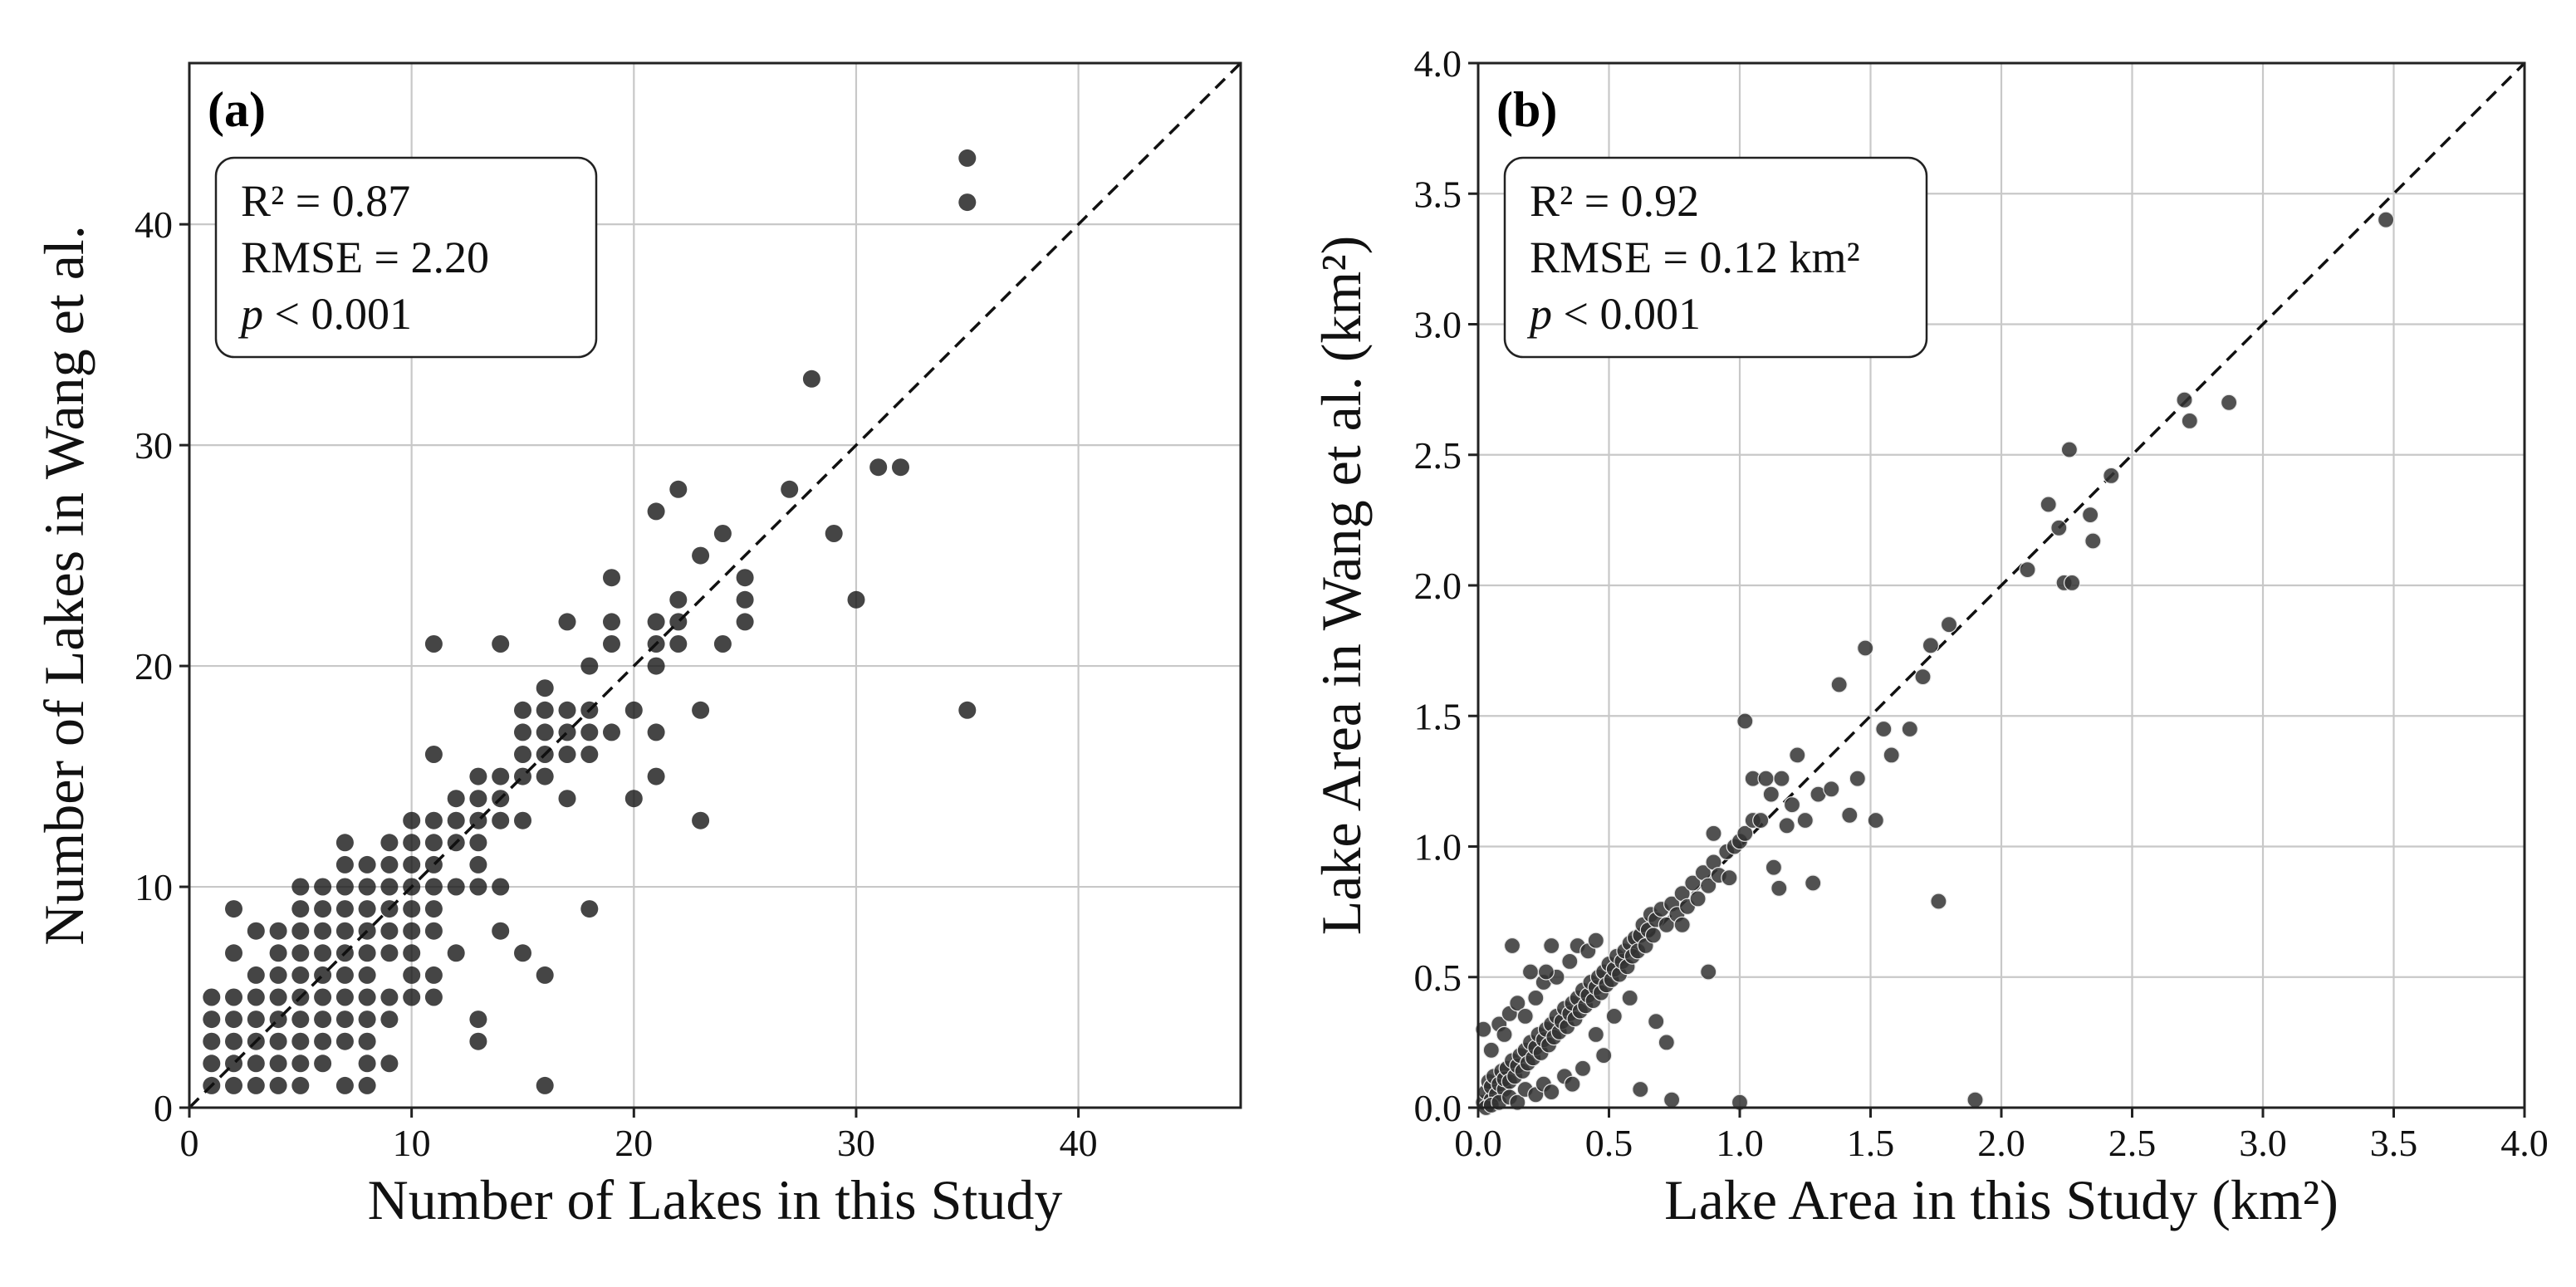 This screenshot has width=2576, height=1287. Describe the element at coordinates (325, 201) in the screenshot. I see `r-squared-text: R² = 0.87` at that location.